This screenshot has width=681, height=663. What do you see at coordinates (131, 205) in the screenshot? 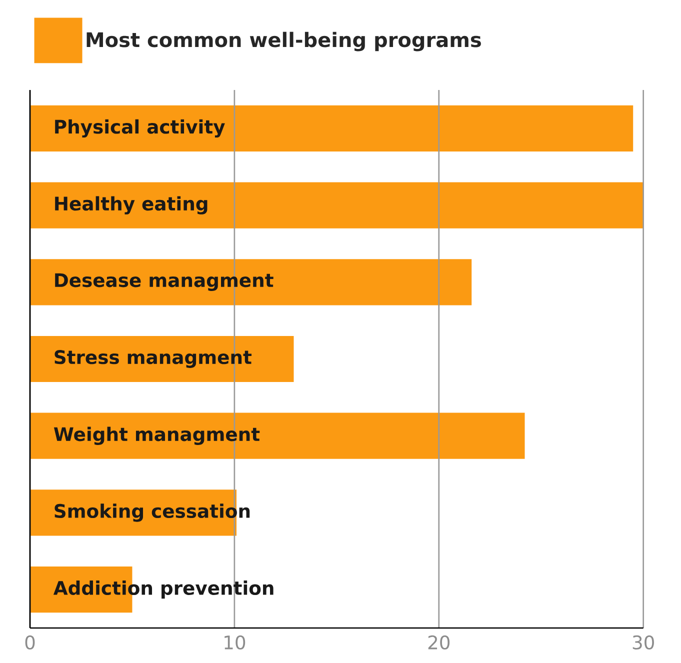
I see `y-tick-label: Healthy eating` at bounding box center [131, 205].